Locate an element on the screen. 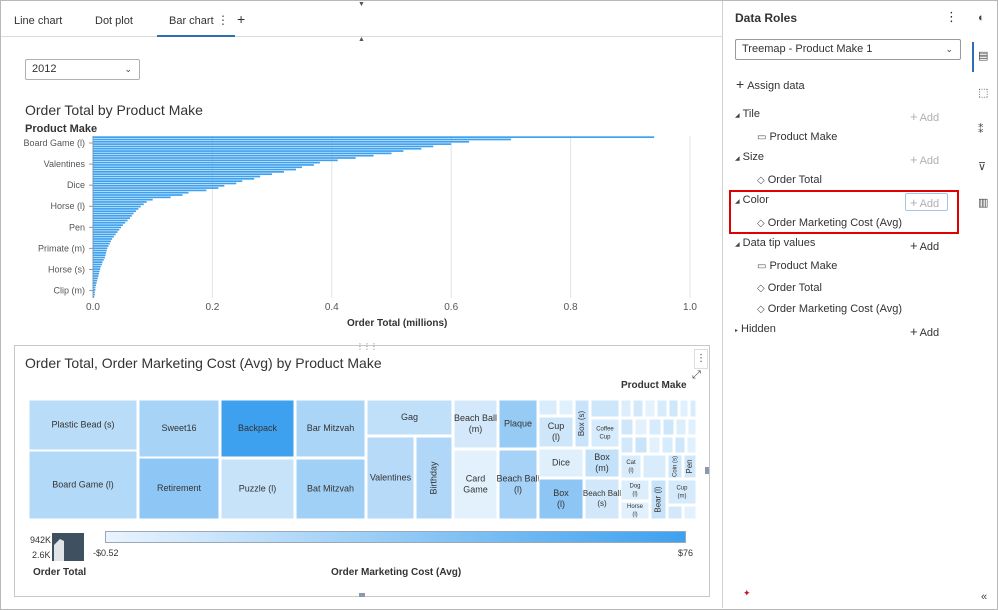  tab-line-chart: Line chart is located at coordinates (38, 21).